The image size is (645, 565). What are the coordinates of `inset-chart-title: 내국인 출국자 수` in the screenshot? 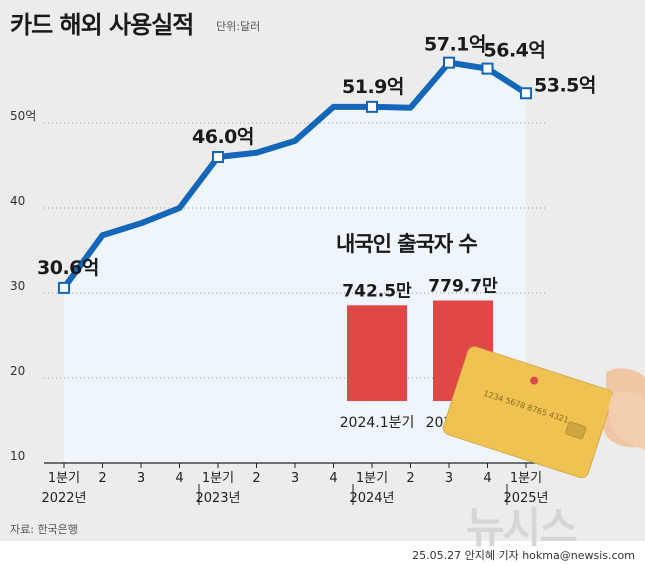 It's located at (407, 244).